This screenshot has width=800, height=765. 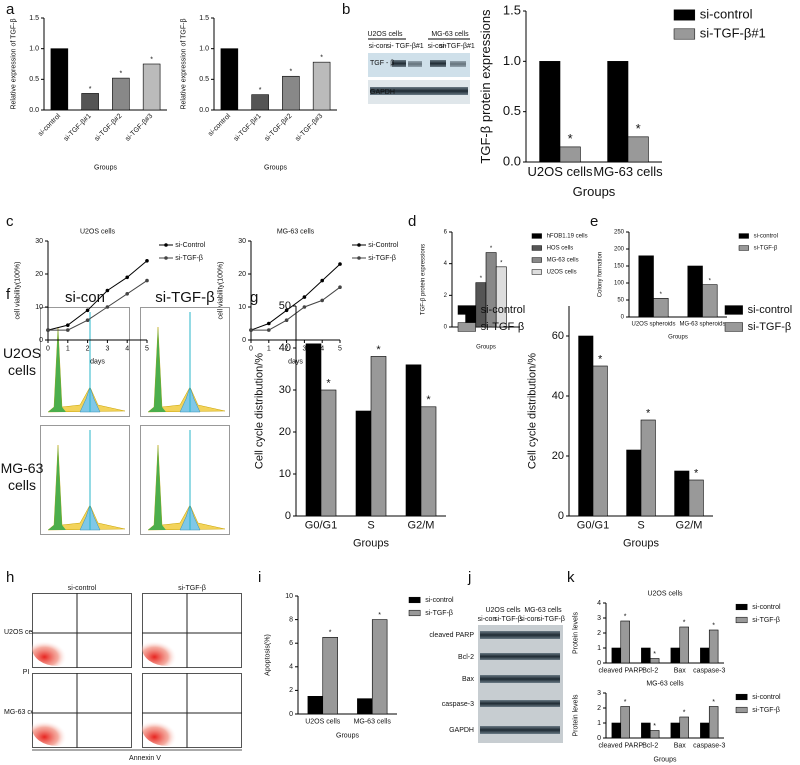 What do you see at coordinates (309, 128) in the screenshot?
I see `x-tick-label: si-TGF-β#3` at bounding box center [309, 128].